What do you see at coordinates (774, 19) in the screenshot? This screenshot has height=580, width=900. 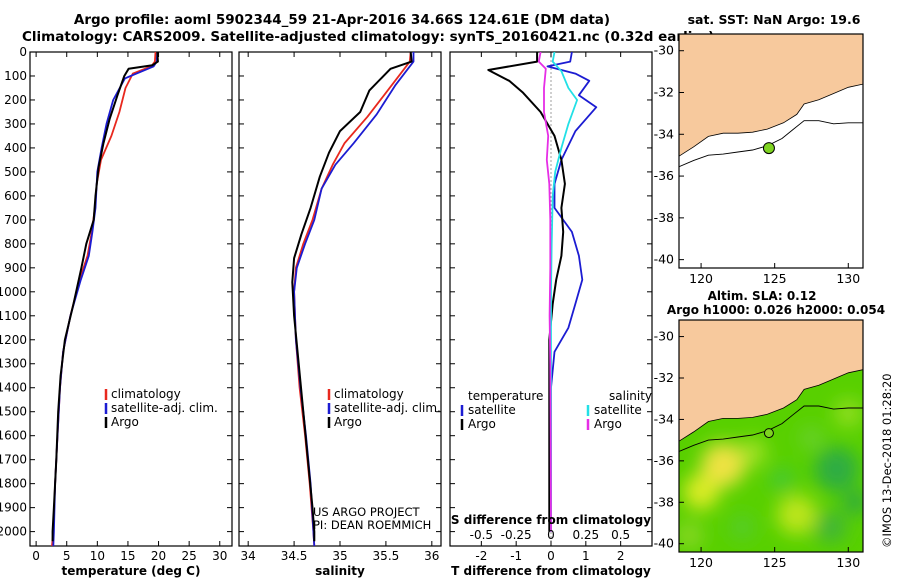 I see `sst-map-title: sat. SST: NaN Argo: 19.6` at bounding box center [774, 19].